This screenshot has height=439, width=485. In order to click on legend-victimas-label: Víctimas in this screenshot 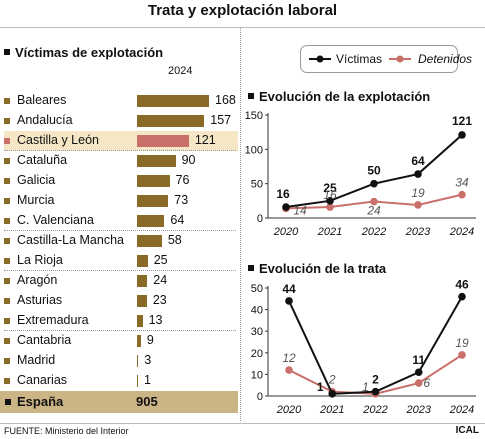, I will do `click(359, 59)`.